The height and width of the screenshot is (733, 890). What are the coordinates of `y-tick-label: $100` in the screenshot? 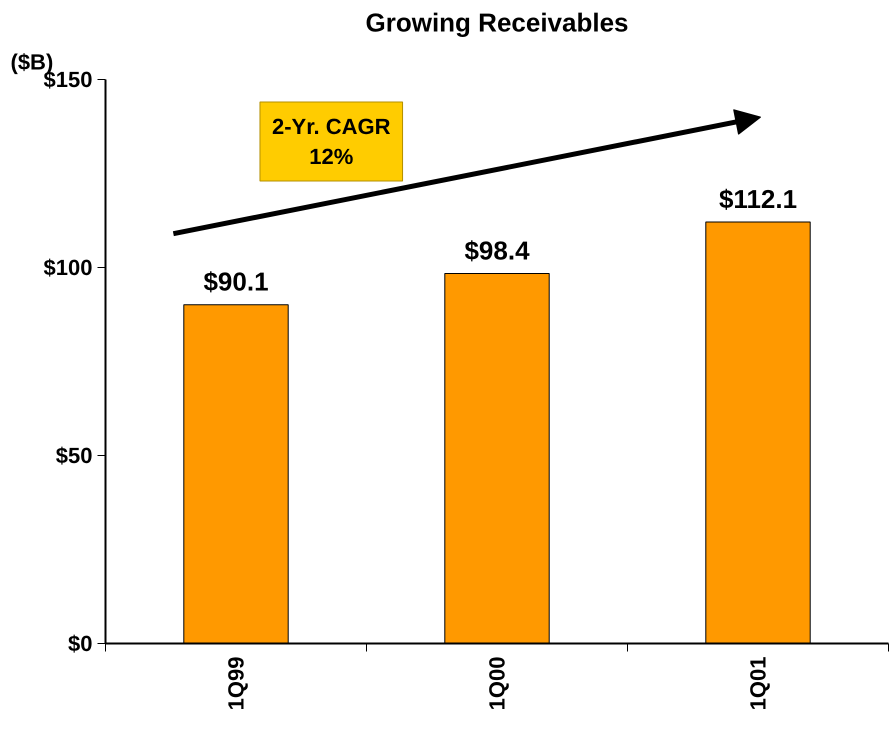 It's located at (68, 267).